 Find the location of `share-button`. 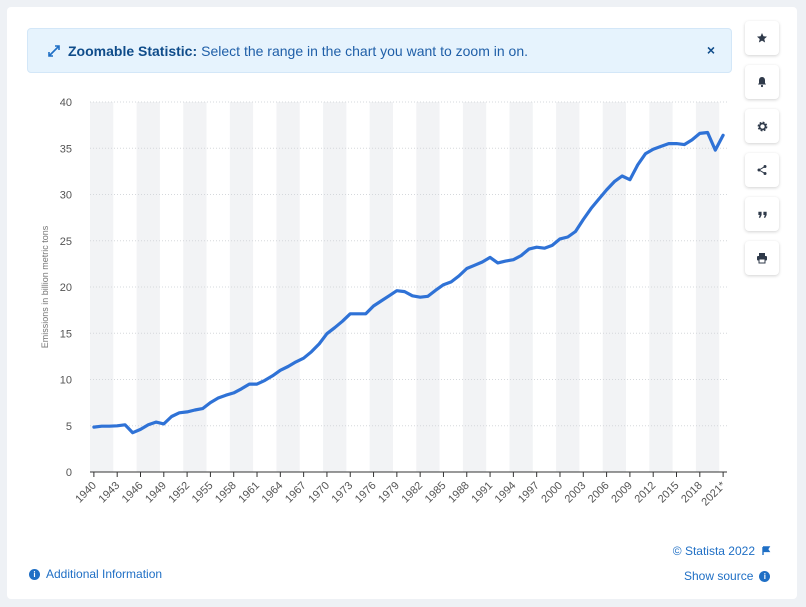

share-button is located at coordinates (762, 170).